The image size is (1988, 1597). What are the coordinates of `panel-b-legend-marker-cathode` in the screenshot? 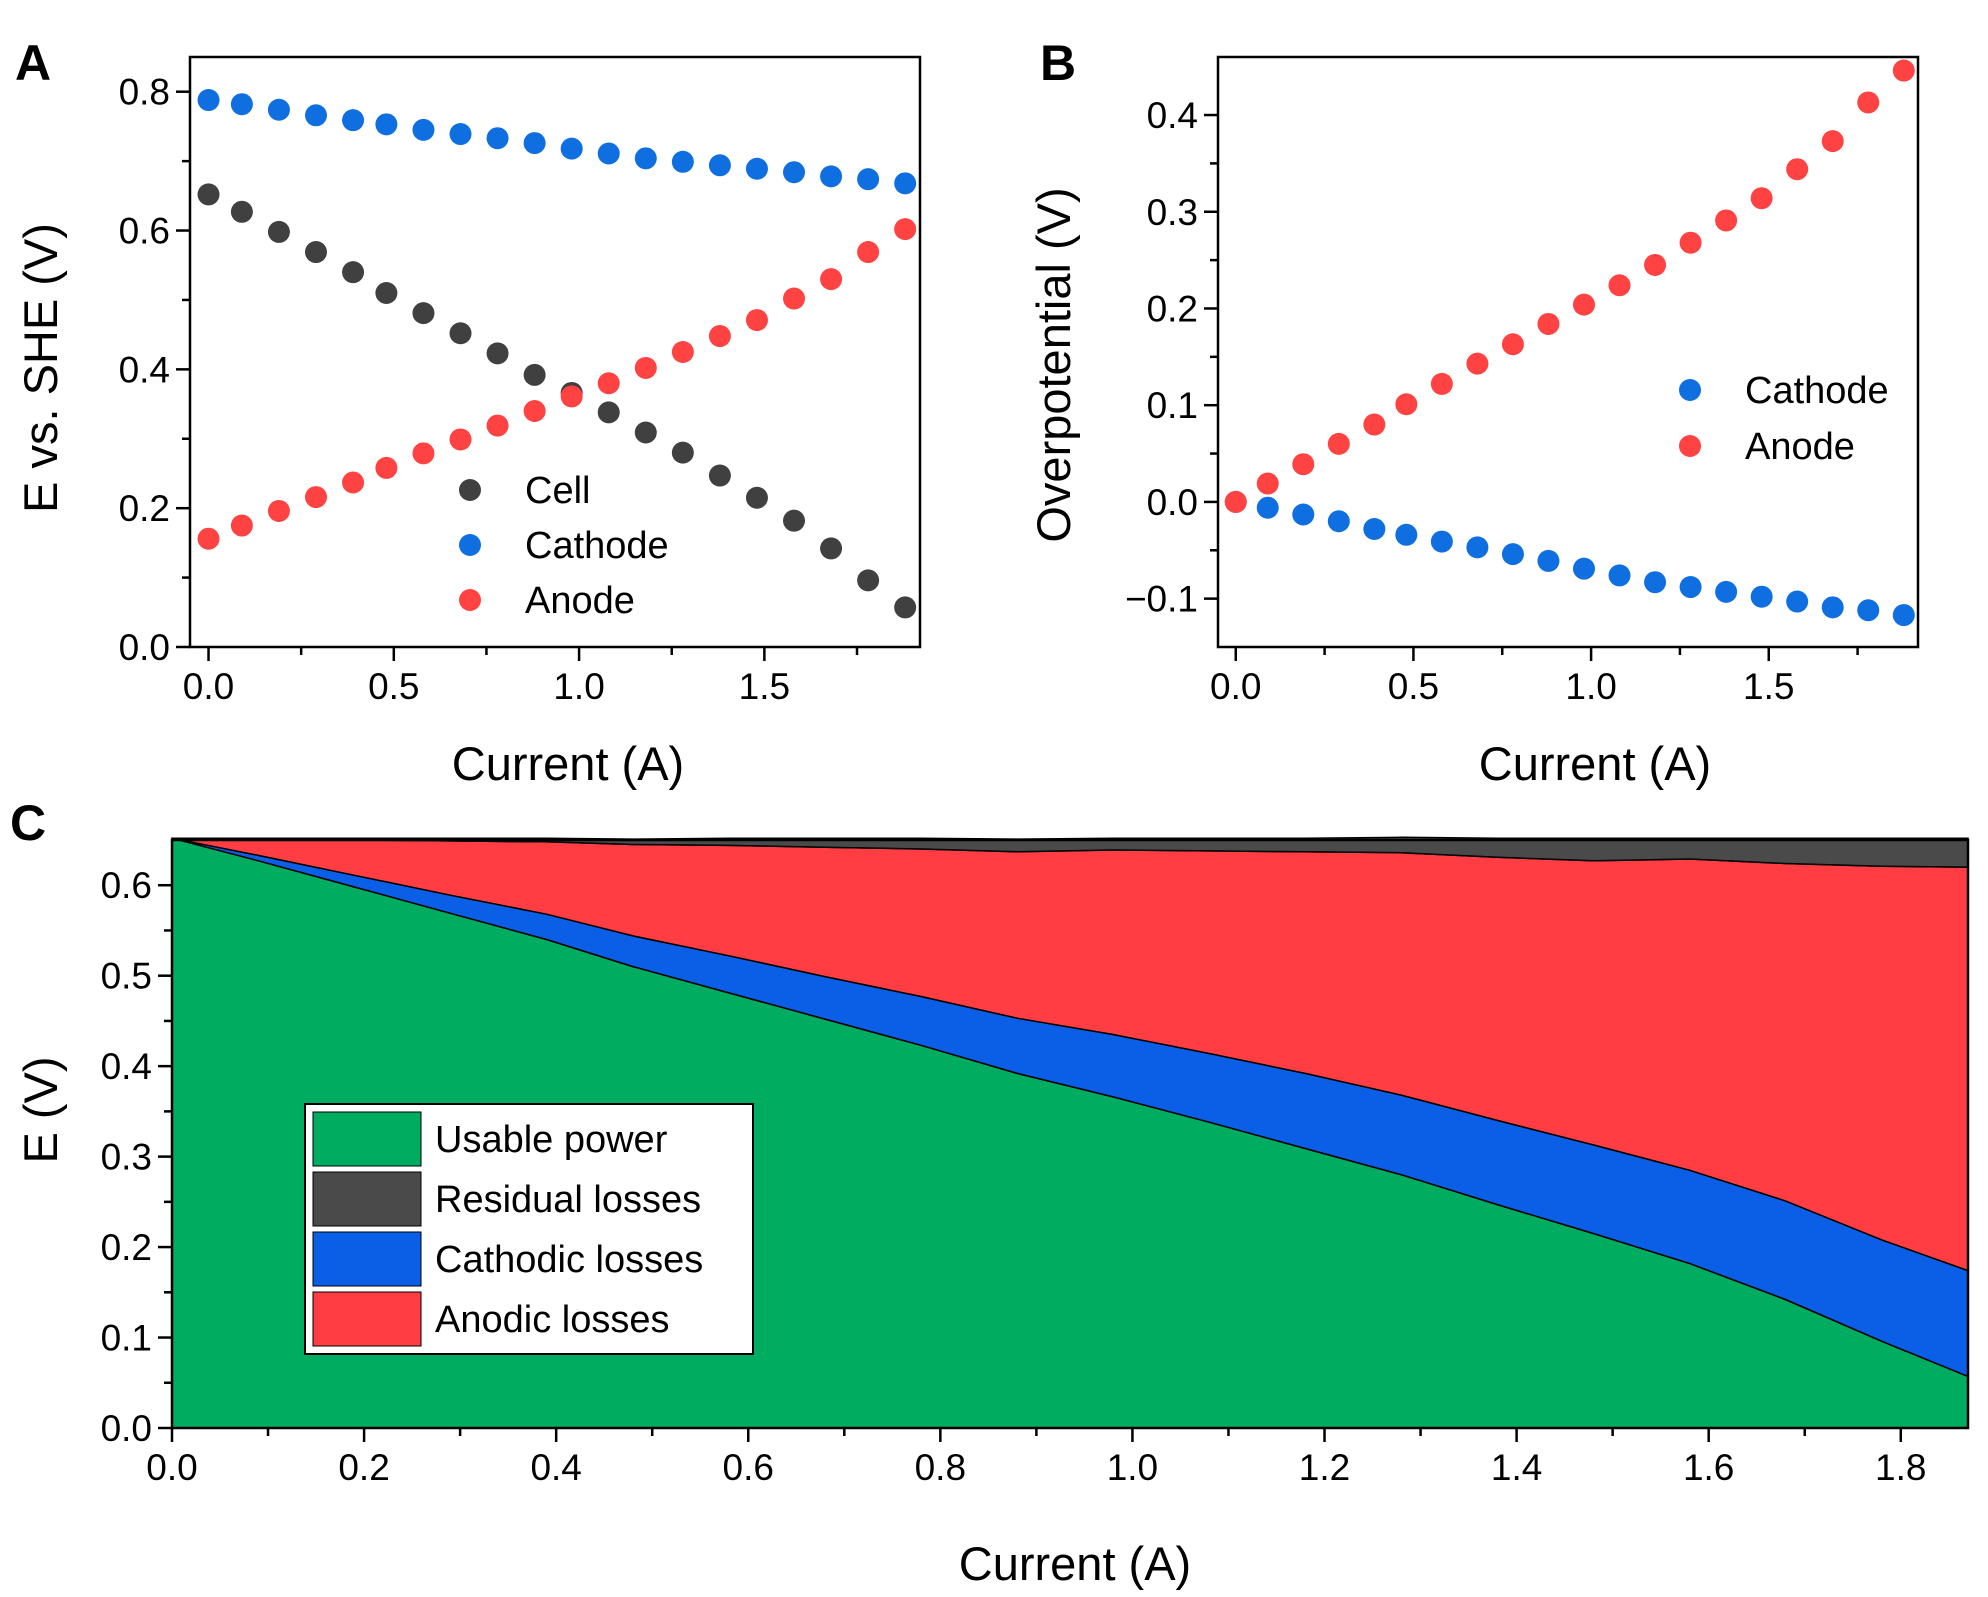 It's located at (1690, 390).